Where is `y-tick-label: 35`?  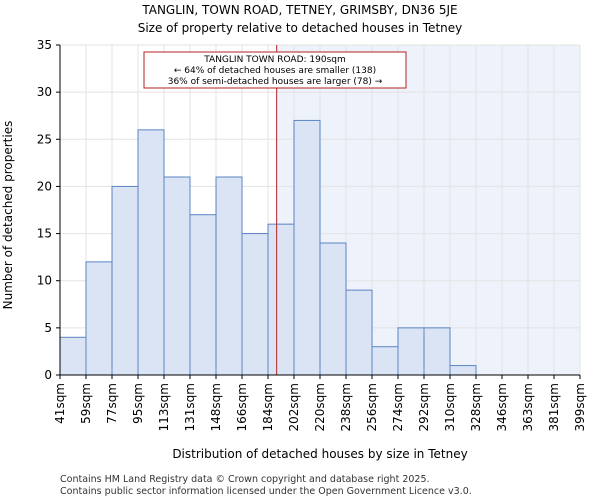
y-tick-label: 35 is located at coordinates (44, 45).